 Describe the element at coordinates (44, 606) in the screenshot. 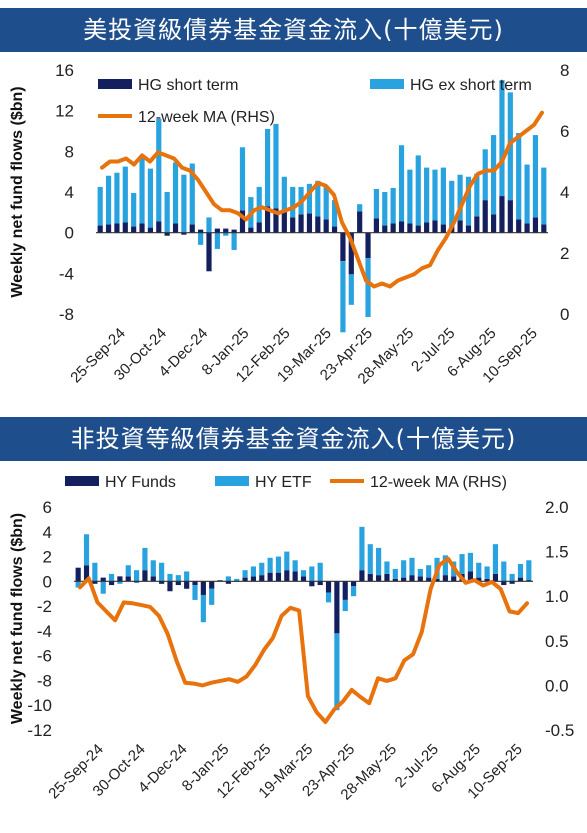

I see `y-tick-label: -2` at that location.